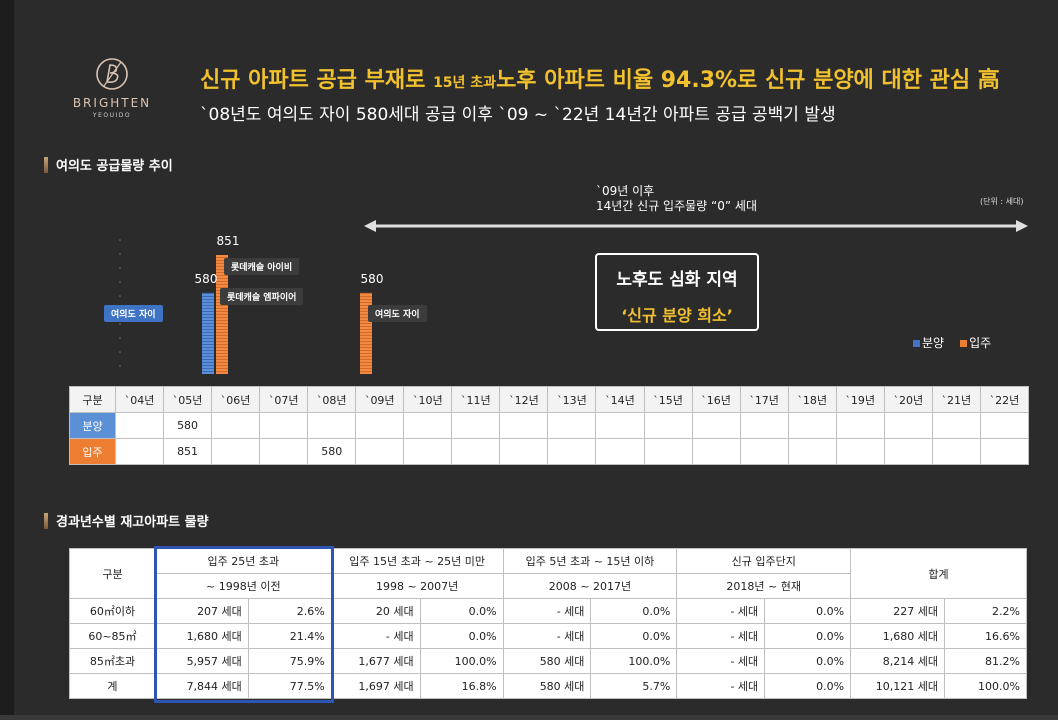 The height and width of the screenshot is (720, 1058). Describe the element at coordinates (897, 686) in the screenshot. I see `stock-cell: 10,121 세대` at that location.